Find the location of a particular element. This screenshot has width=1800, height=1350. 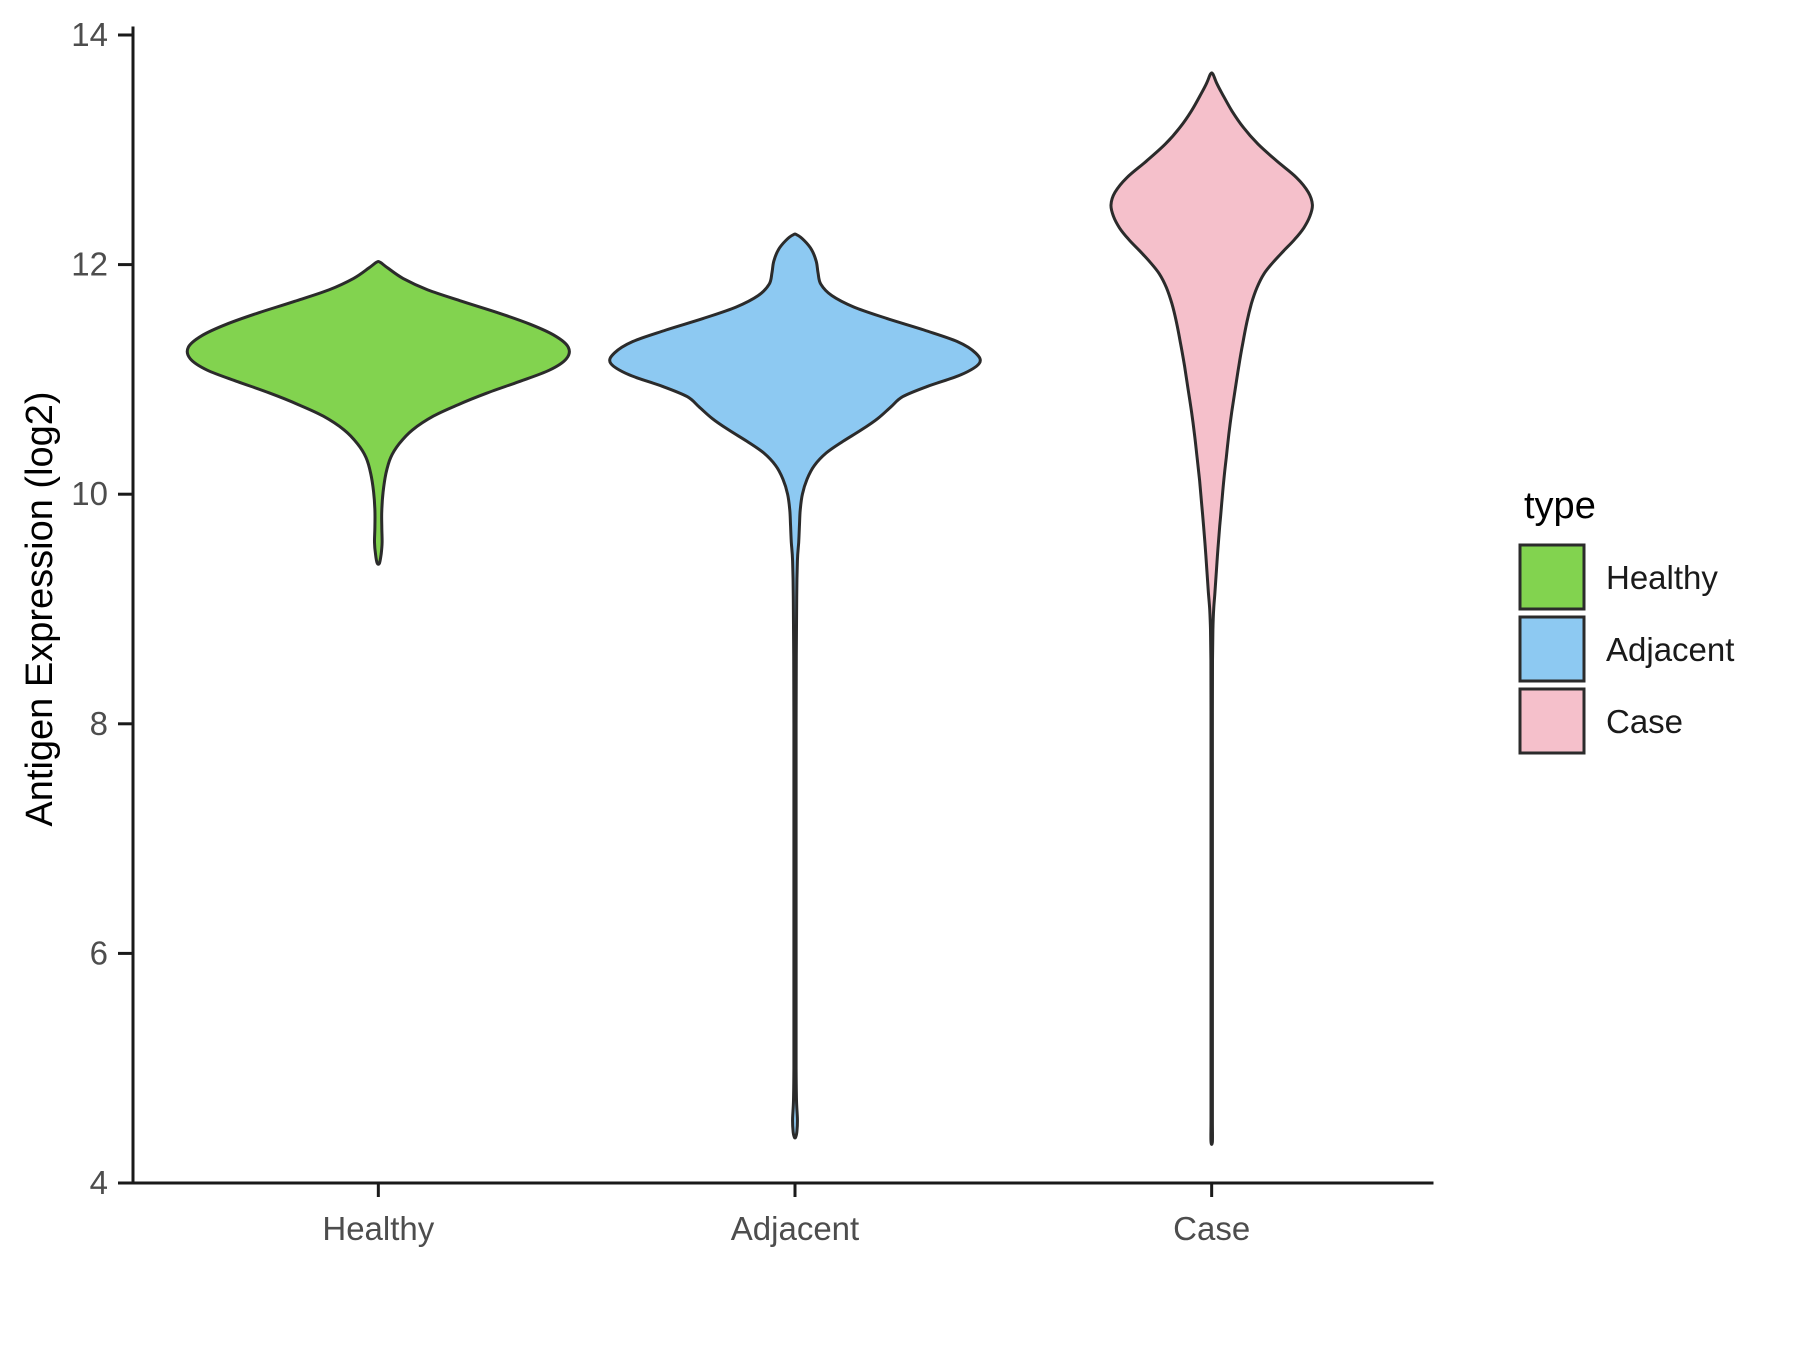

y-tick-label: 8 is located at coordinates (99, 723).